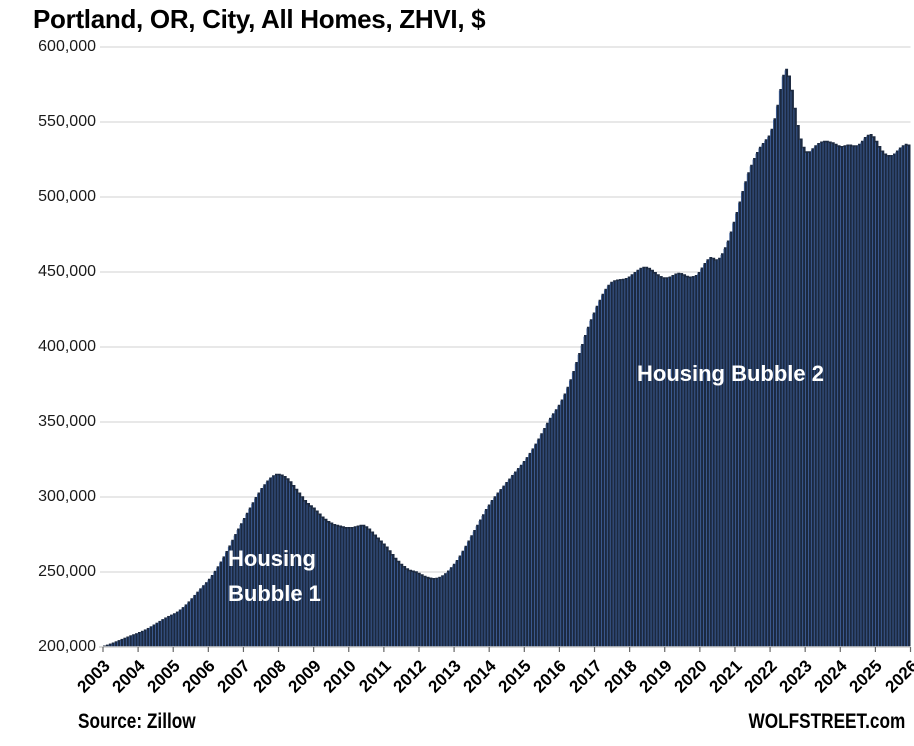 This screenshot has height=746, width=914. Describe the element at coordinates (274, 576) in the screenshot. I see `annotation-housing-bubble-1: Housing Bubble 1` at that location.